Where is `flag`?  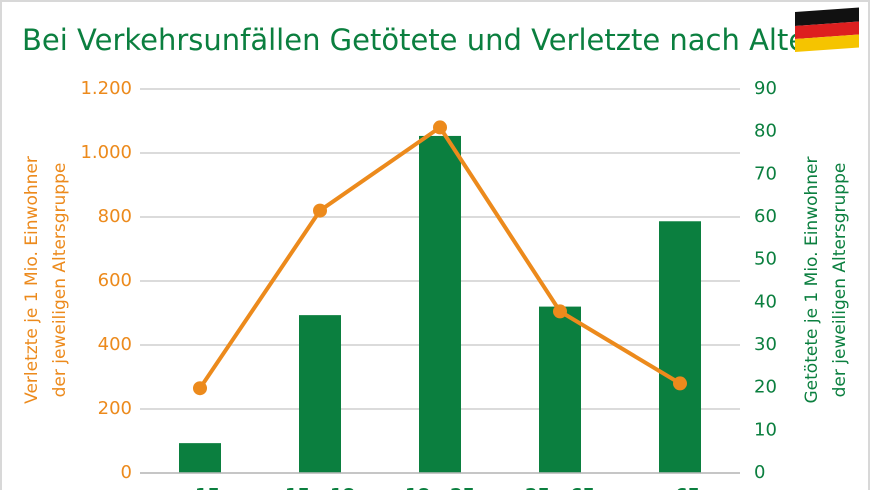 flag is located at coordinates (827, 29).